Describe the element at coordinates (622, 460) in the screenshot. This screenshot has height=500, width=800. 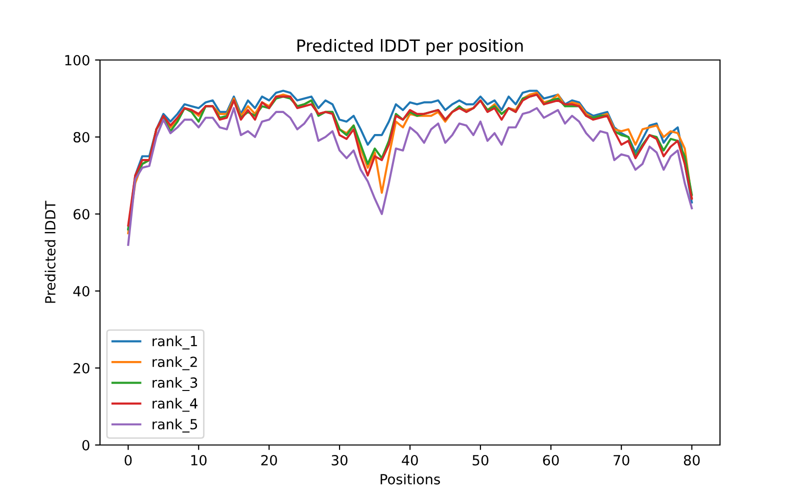
I see `x-tick-label: 70` at that location.